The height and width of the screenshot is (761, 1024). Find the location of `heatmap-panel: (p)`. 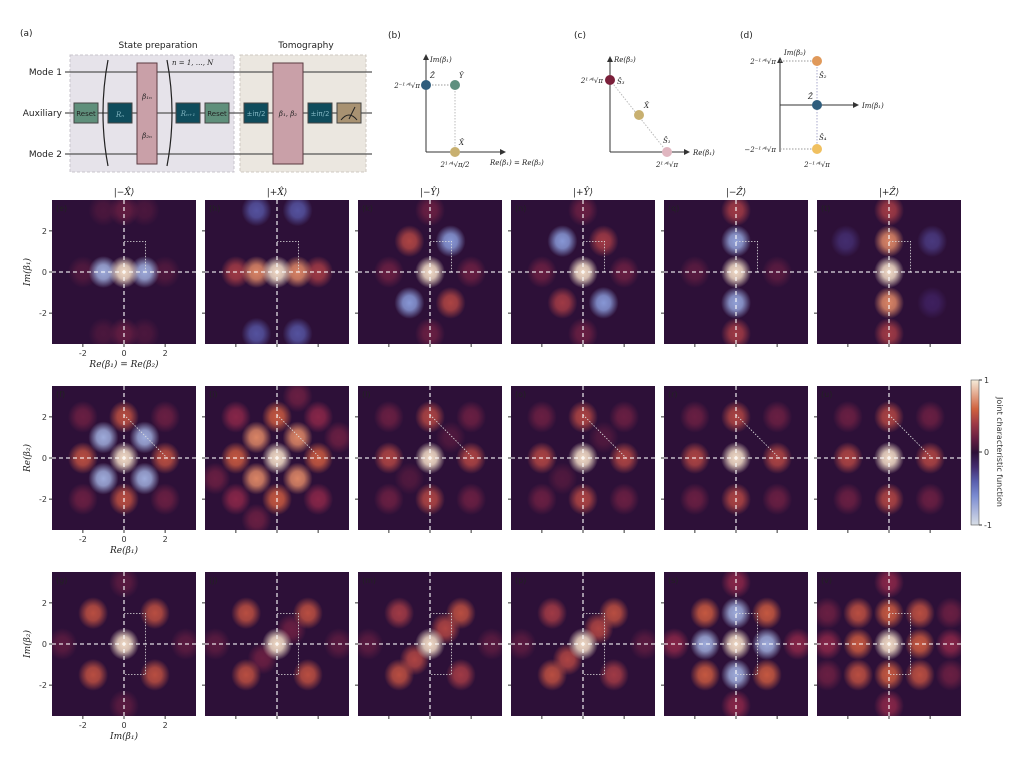

heatmap-panel: (p) is located at coordinates (581, 645).